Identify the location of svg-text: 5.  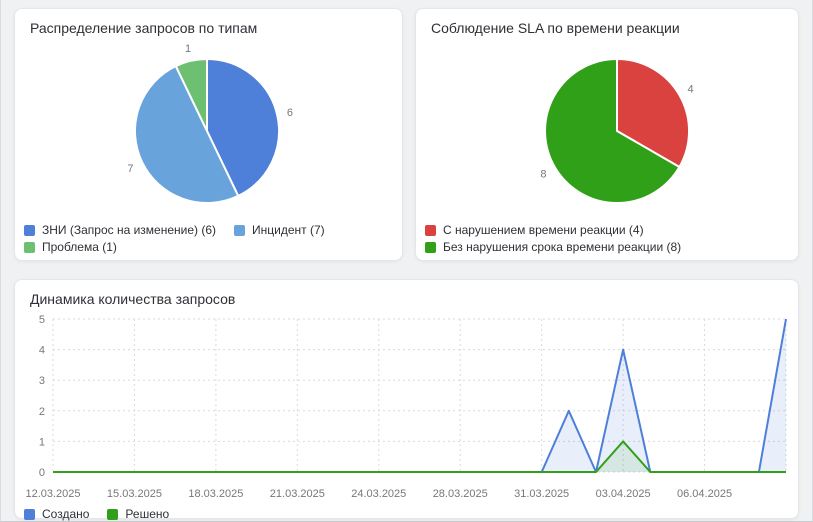
(42, 320).